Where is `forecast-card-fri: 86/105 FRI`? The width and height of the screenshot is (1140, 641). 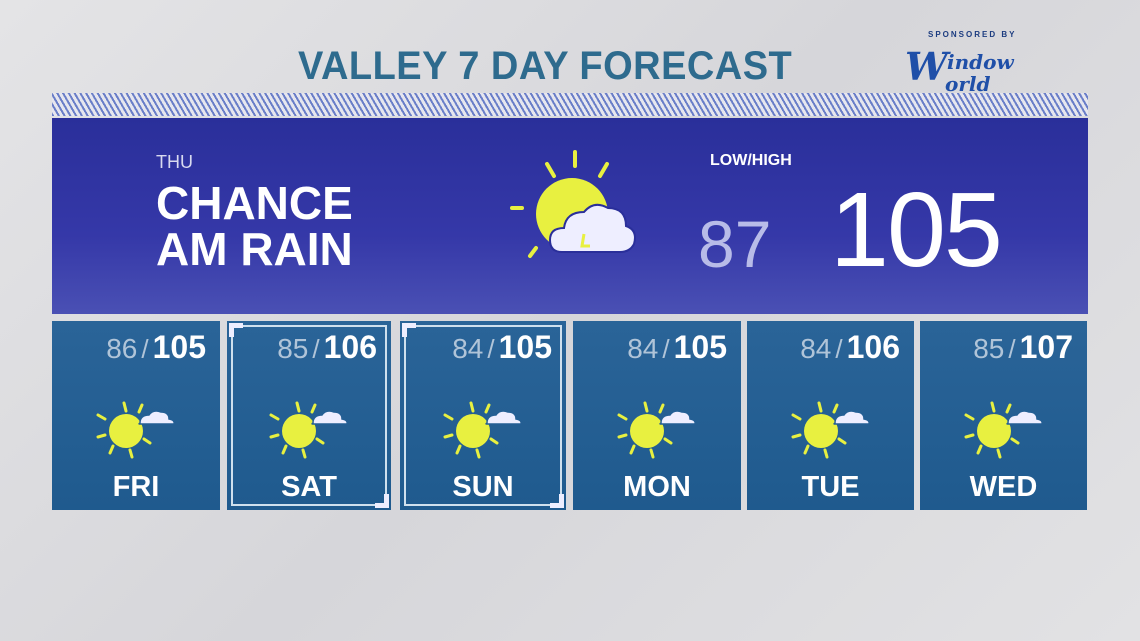 forecast-card-fri: 86/105 FRI is located at coordinates (136, 415).